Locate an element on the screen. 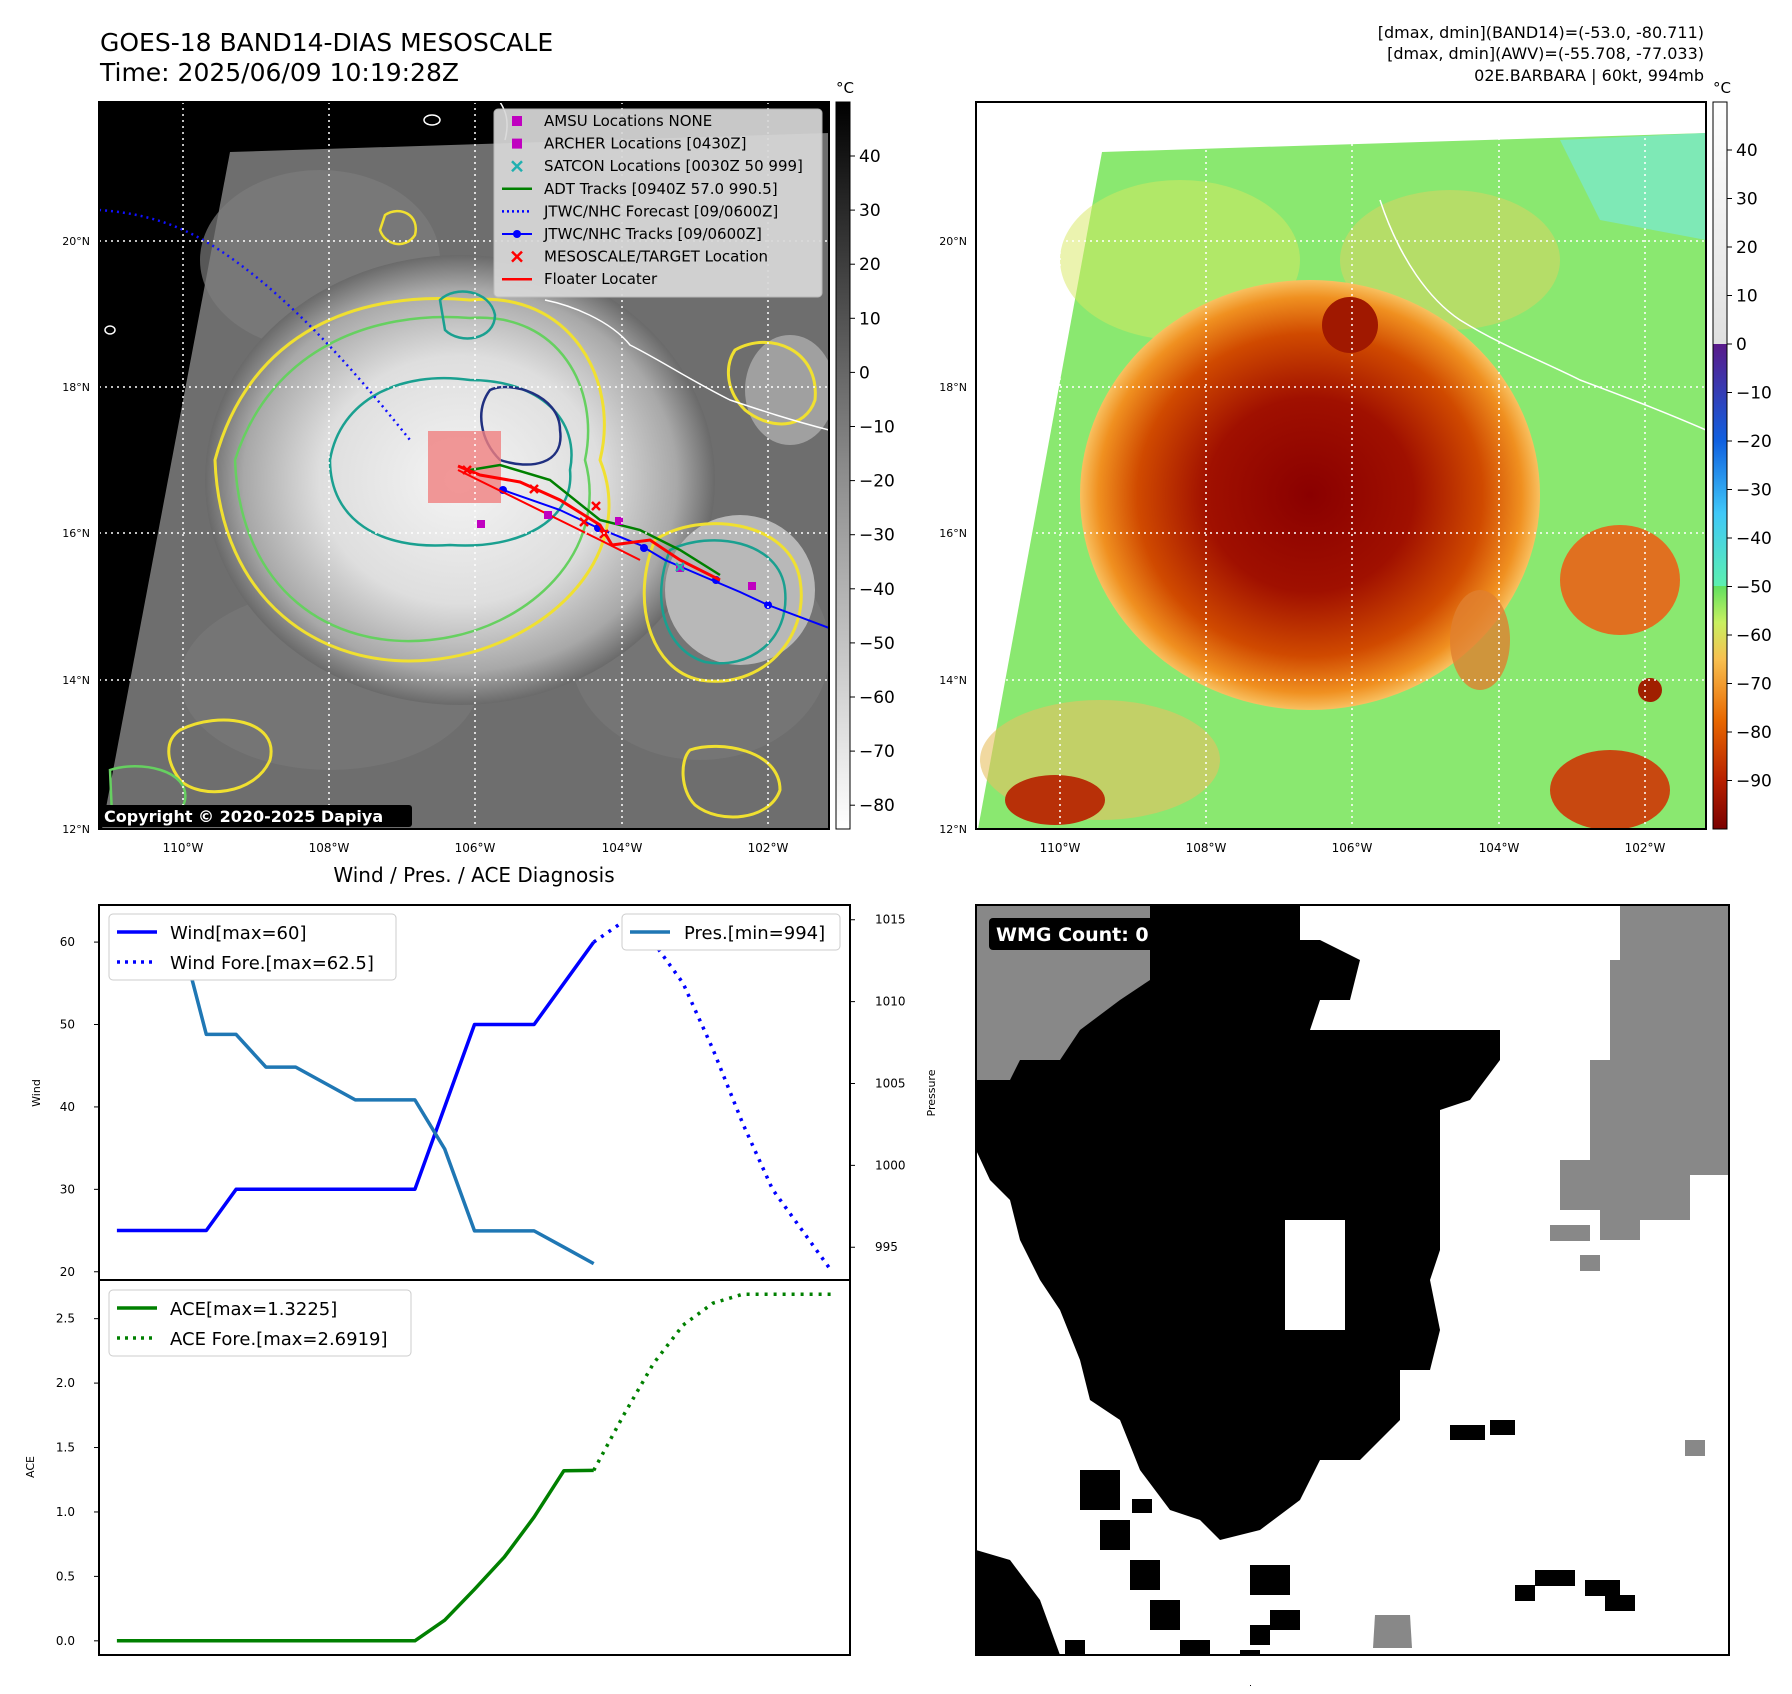 The width and height of the screenshot is (1792, 1694). jtwc-track-point is located at coordinates (644, 548).